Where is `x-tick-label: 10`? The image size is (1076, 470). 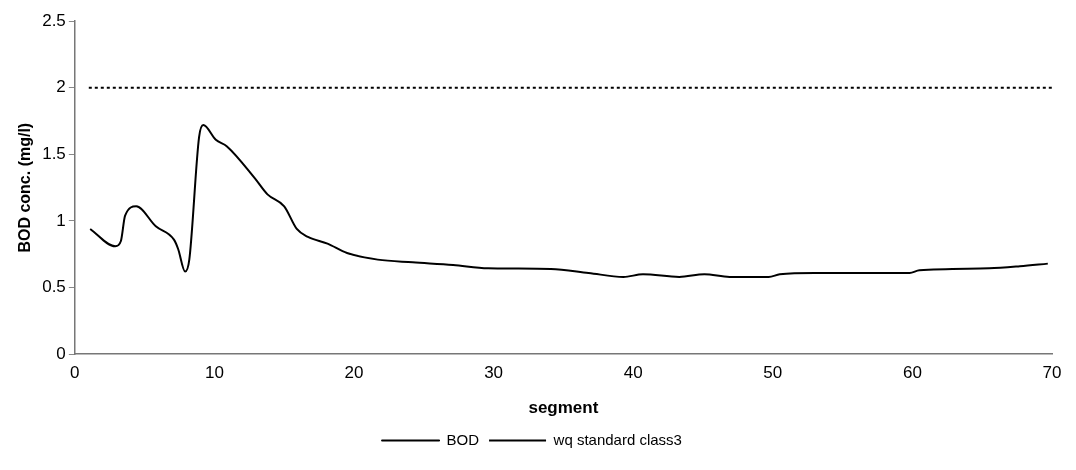 x-tick-label: 10 is located at coordinates (214, 373).